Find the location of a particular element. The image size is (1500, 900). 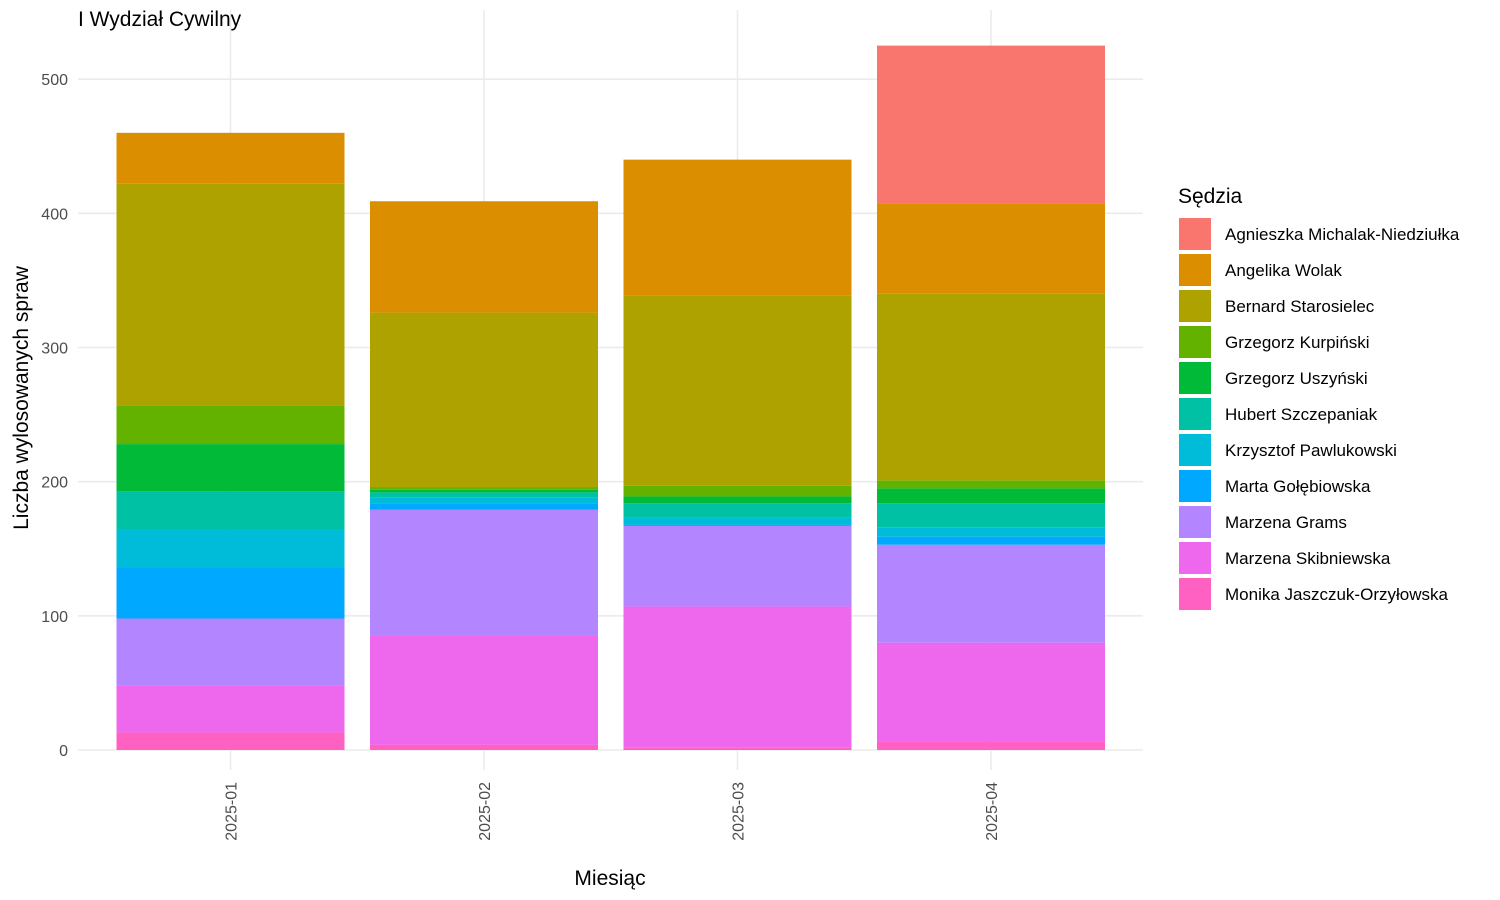

x-tick-label: 2025-04 is located at coordinates (992, 811).